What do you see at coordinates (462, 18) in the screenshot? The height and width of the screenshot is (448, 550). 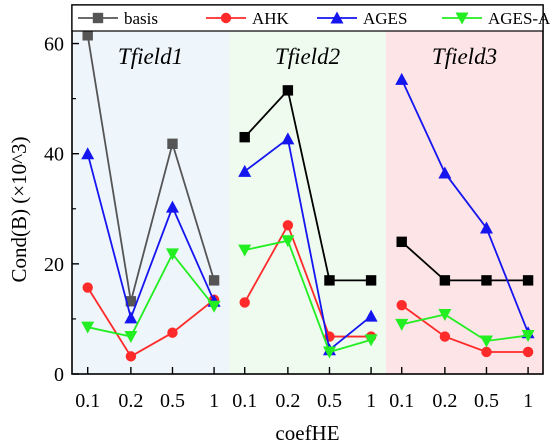 I see `legend-marker-ages-ahk` at bounding box center [462, 18].